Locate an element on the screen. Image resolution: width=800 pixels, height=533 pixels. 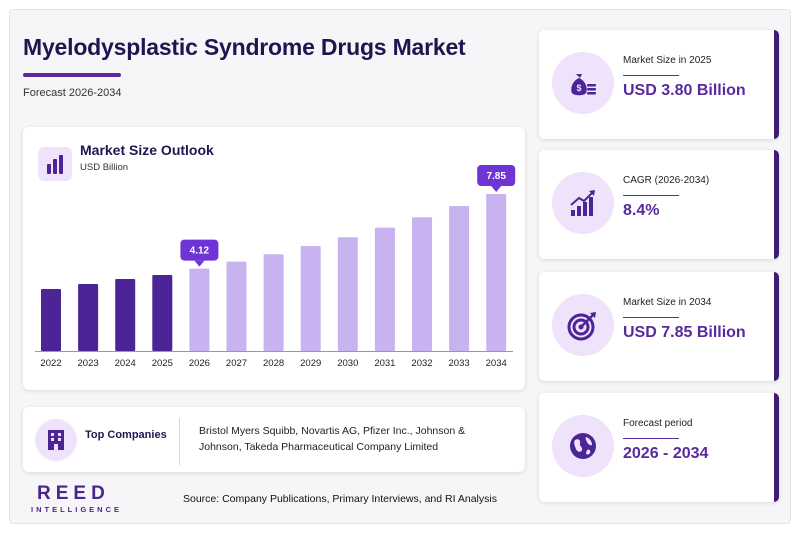
value-callout-2026: 4.12 is located at coordinates (199, 253).